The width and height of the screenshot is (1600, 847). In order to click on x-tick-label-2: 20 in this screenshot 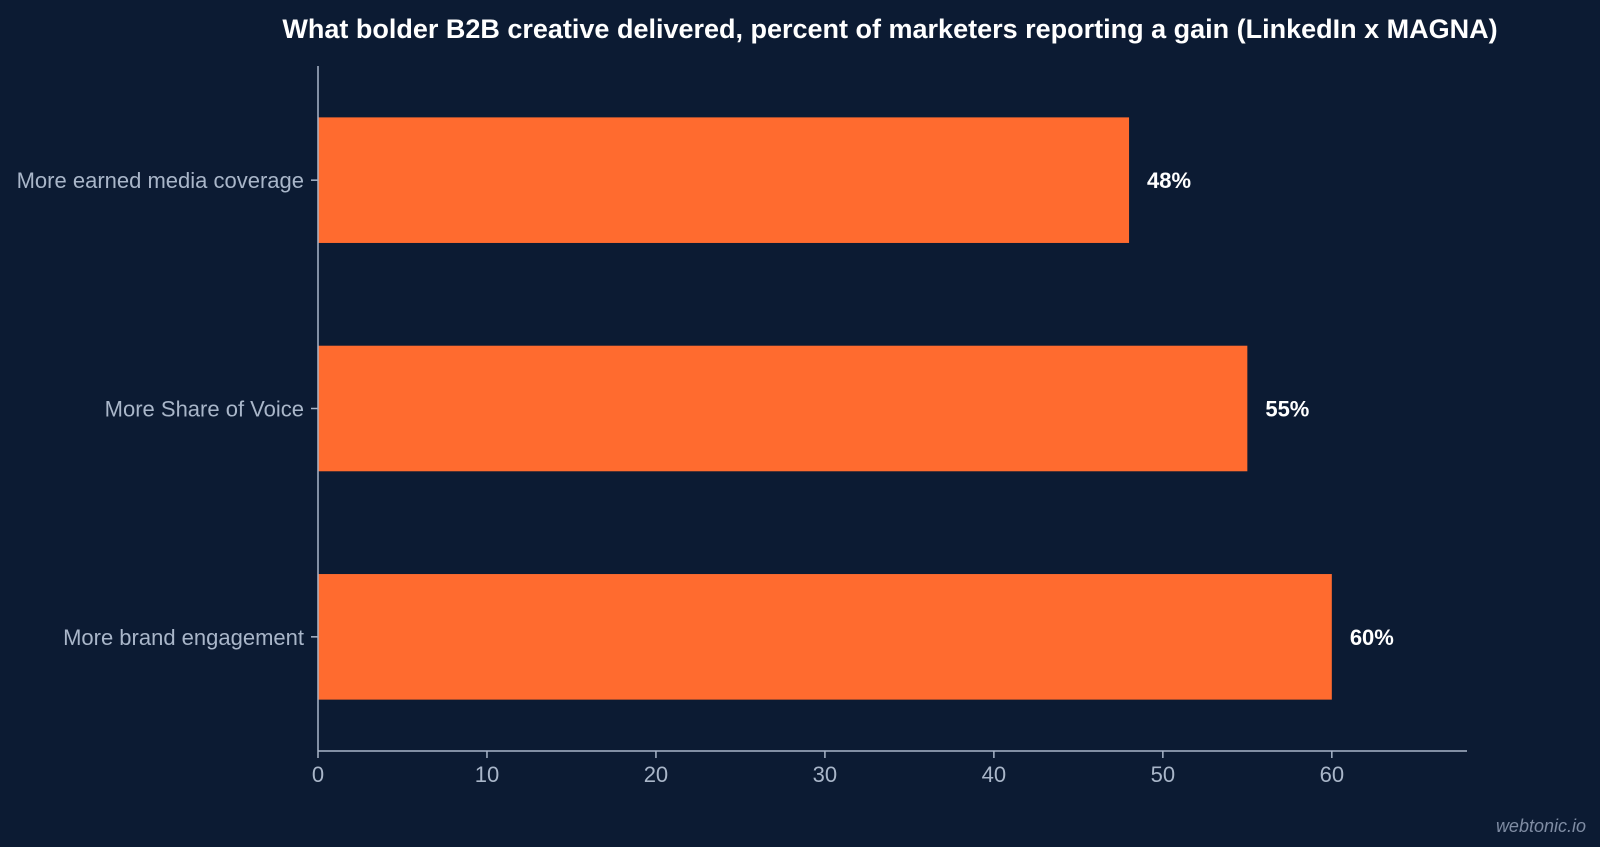, I will do `click(656, 774)`.